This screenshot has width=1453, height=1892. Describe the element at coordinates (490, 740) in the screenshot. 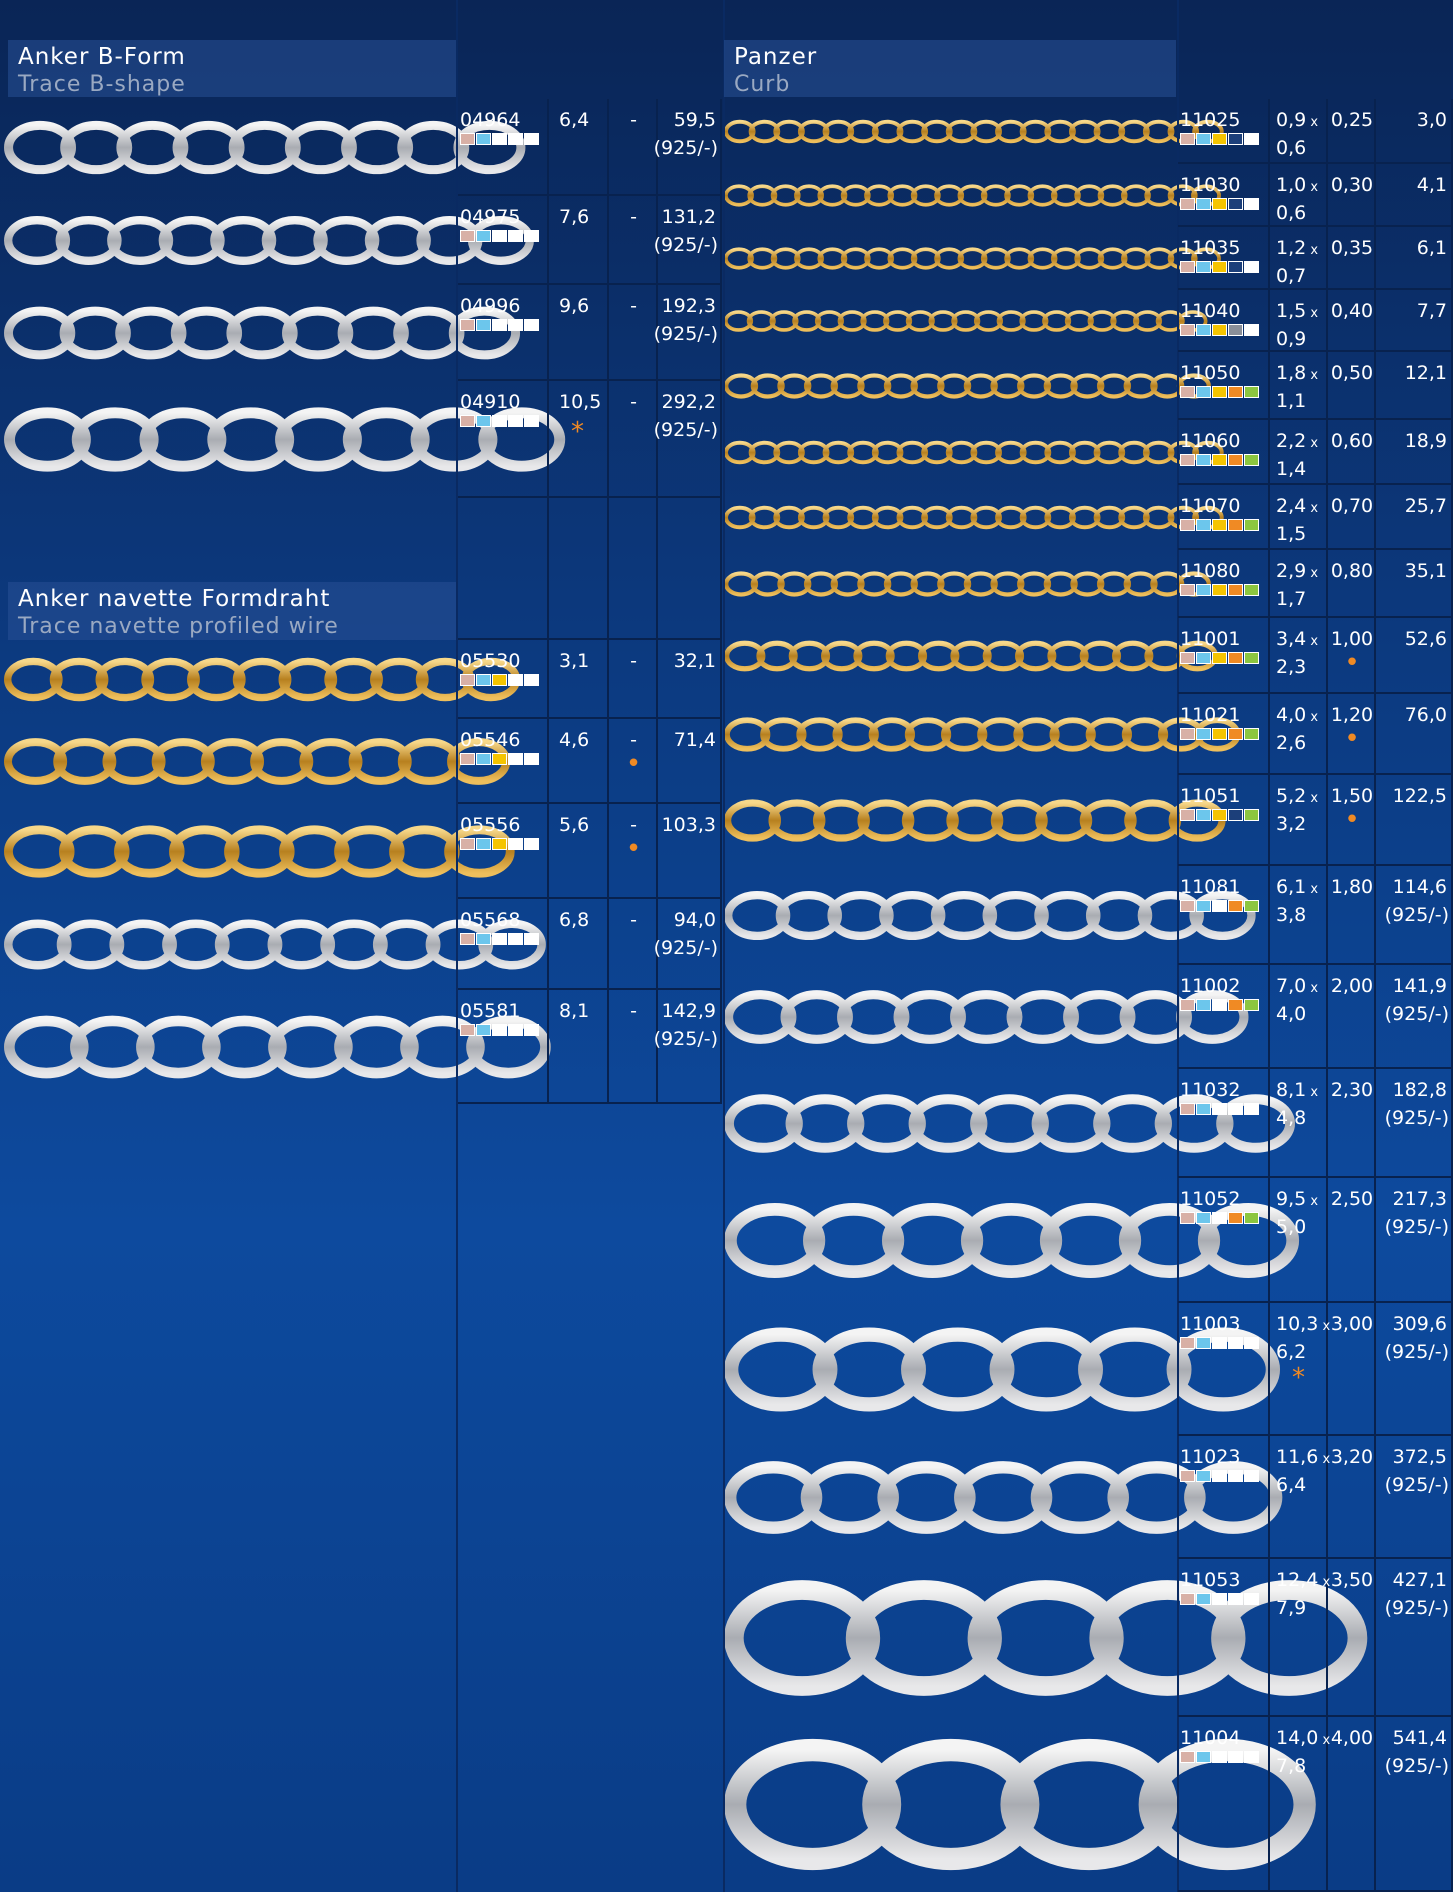

I see `item-code: 05546` at that location.